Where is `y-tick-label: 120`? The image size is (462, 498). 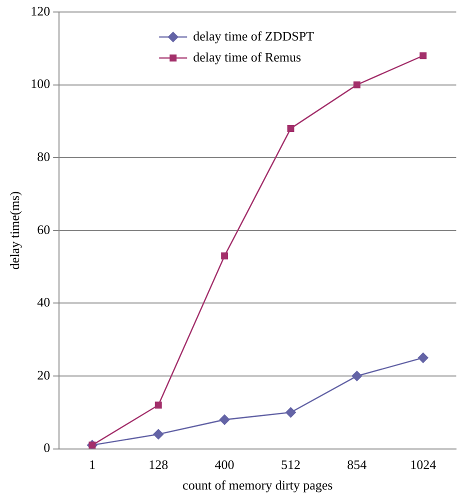
y-tick-label: 120 is located at coordinates (40, 10).